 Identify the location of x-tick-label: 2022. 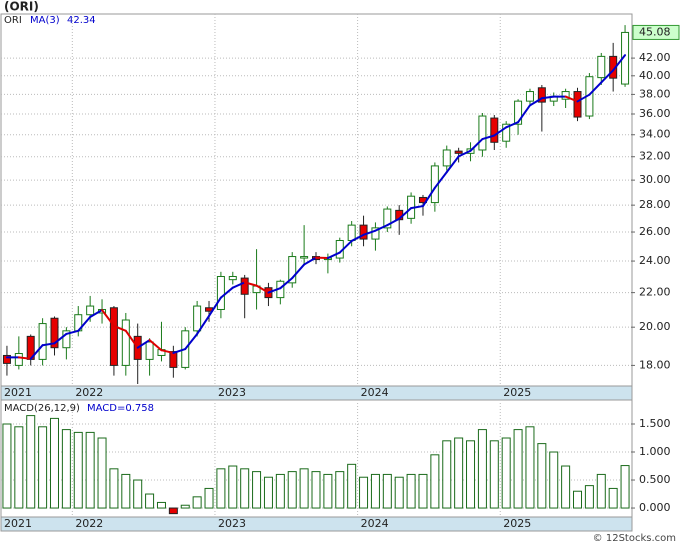
(89, 392).